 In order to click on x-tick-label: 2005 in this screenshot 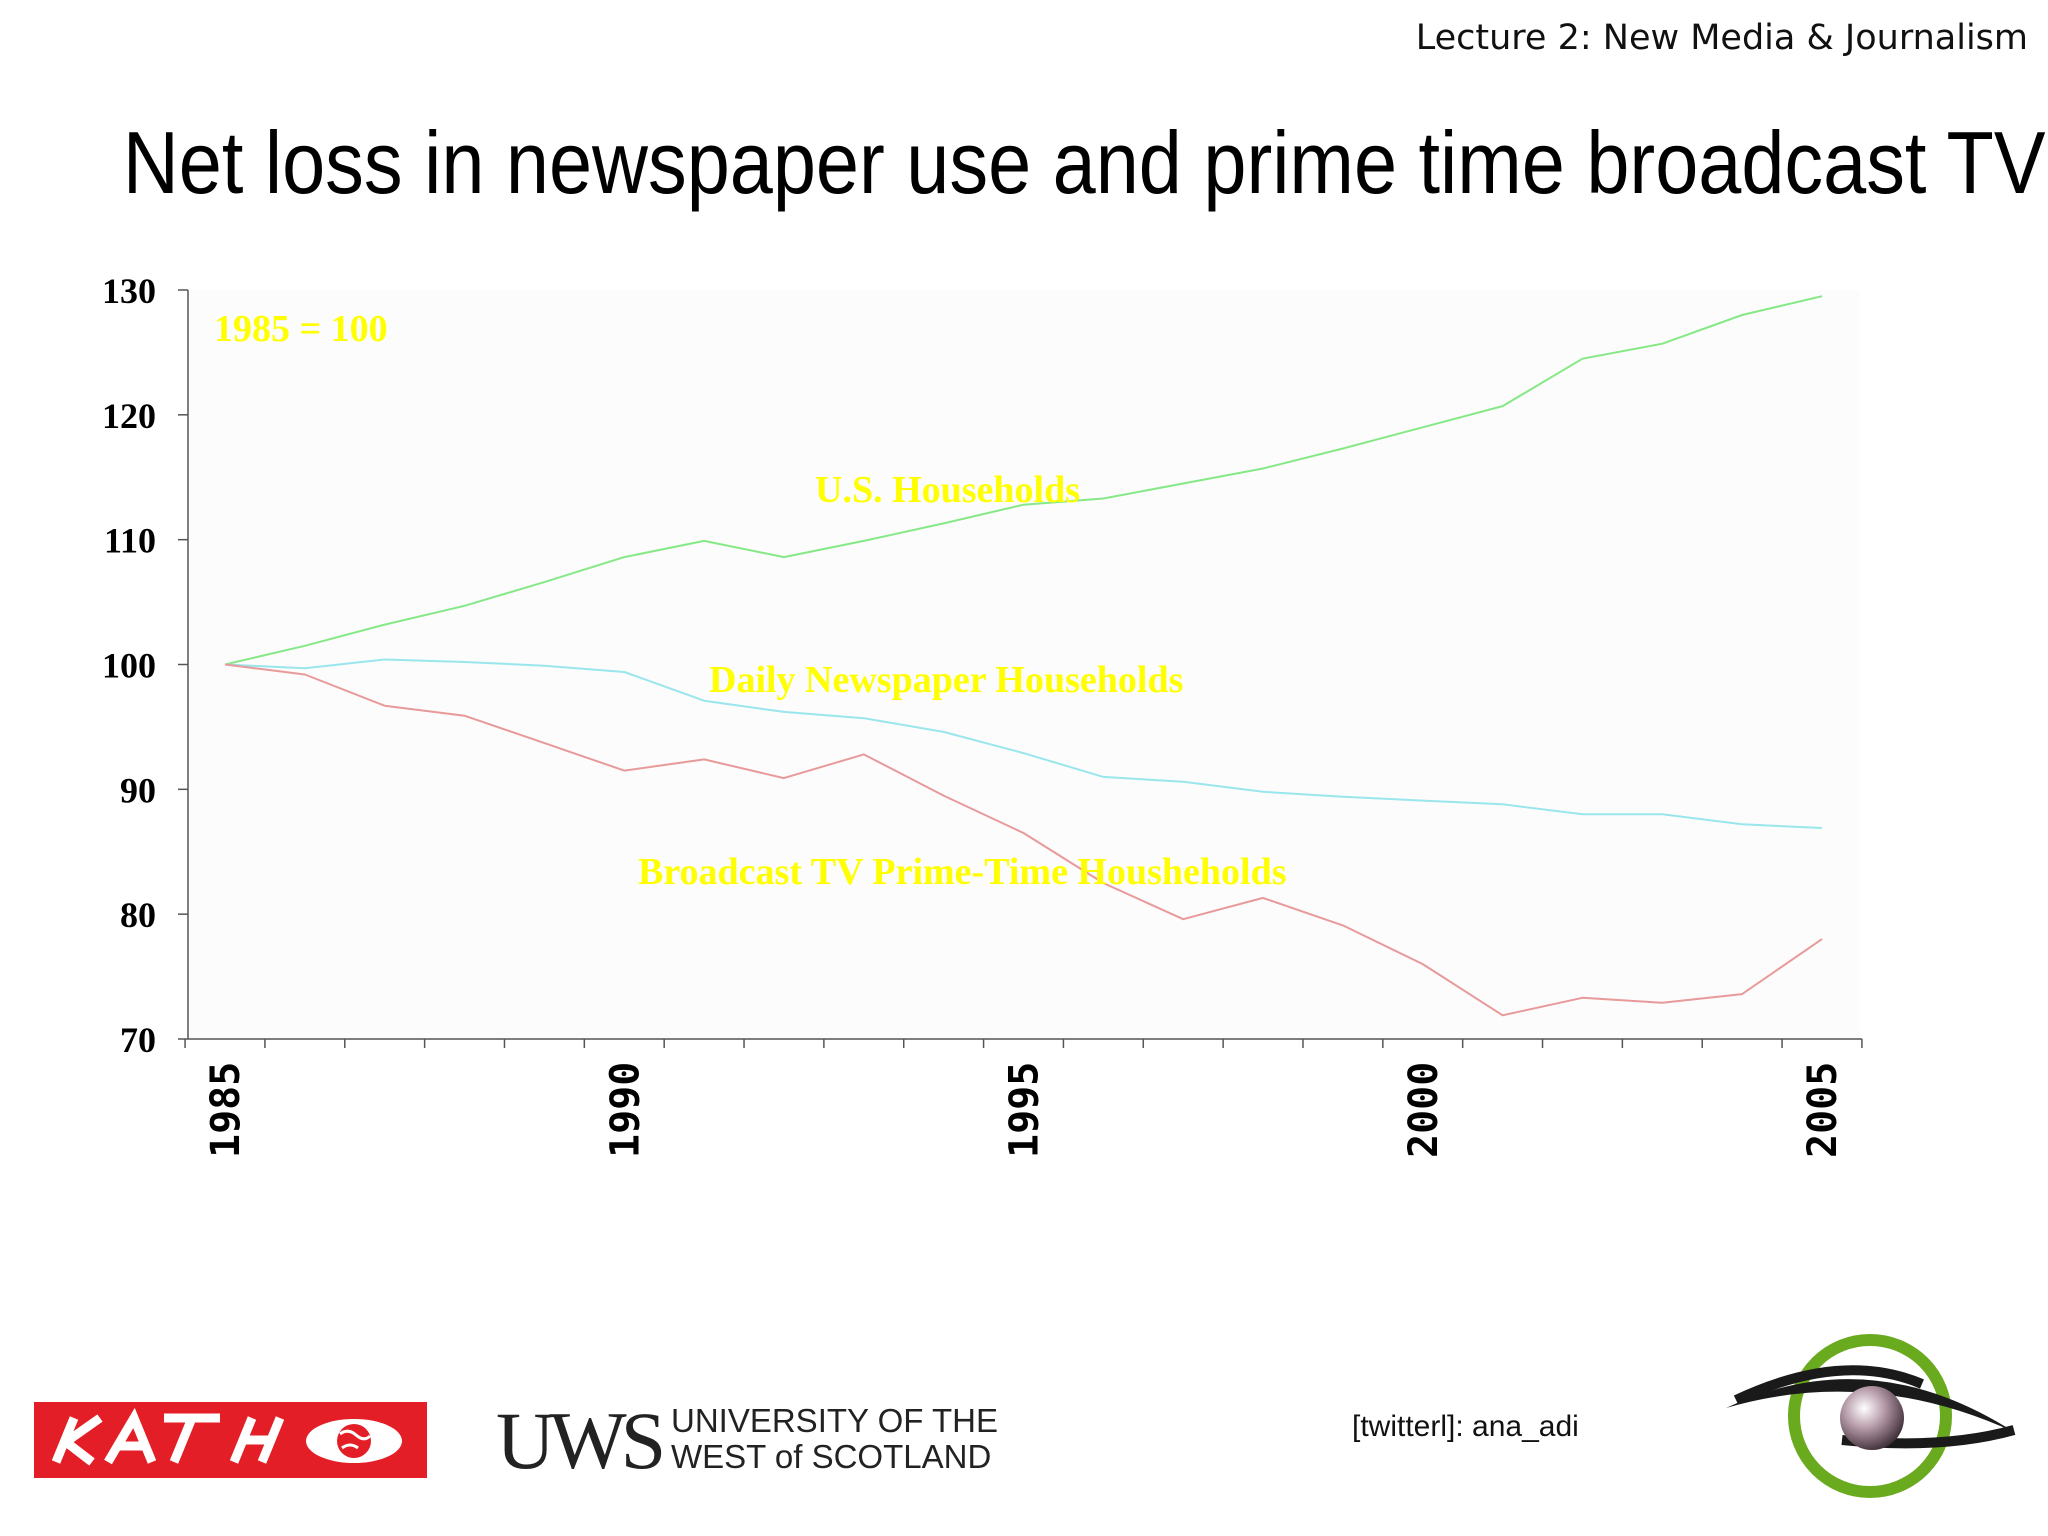, I will do `click(1823, 1110)`.